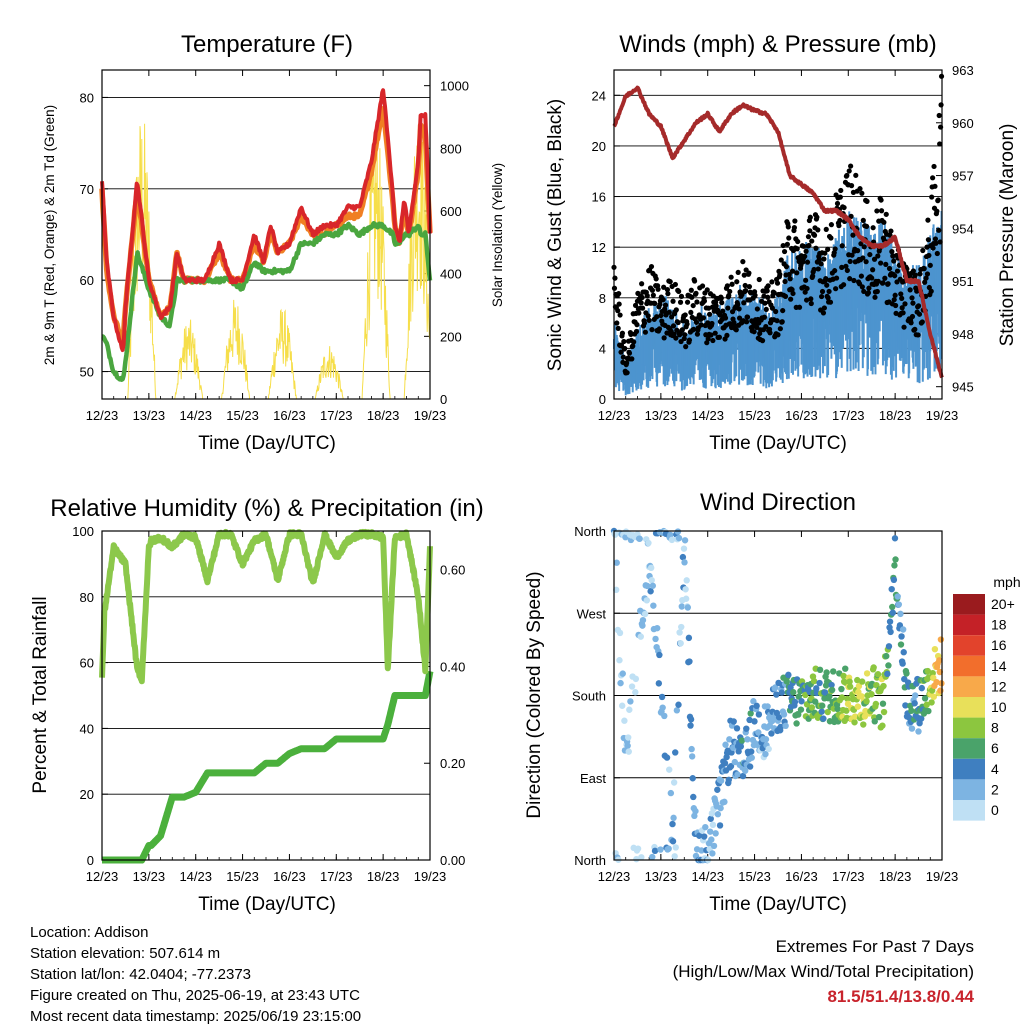  What do you see at coordinates (102, 415) in the screenshot?
I see `temperature-xtick-label: 12/23` at bounding box center [102, 415].